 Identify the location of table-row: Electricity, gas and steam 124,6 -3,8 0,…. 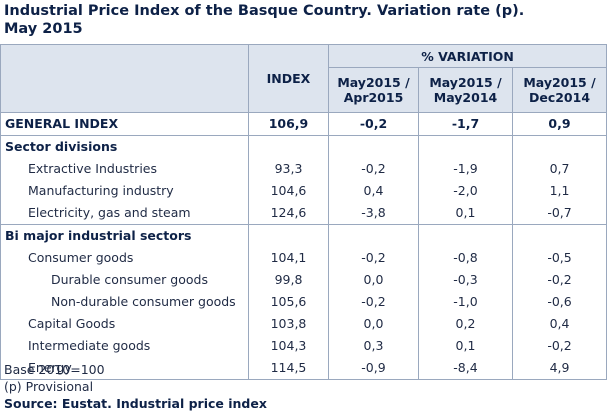
(304, 213).